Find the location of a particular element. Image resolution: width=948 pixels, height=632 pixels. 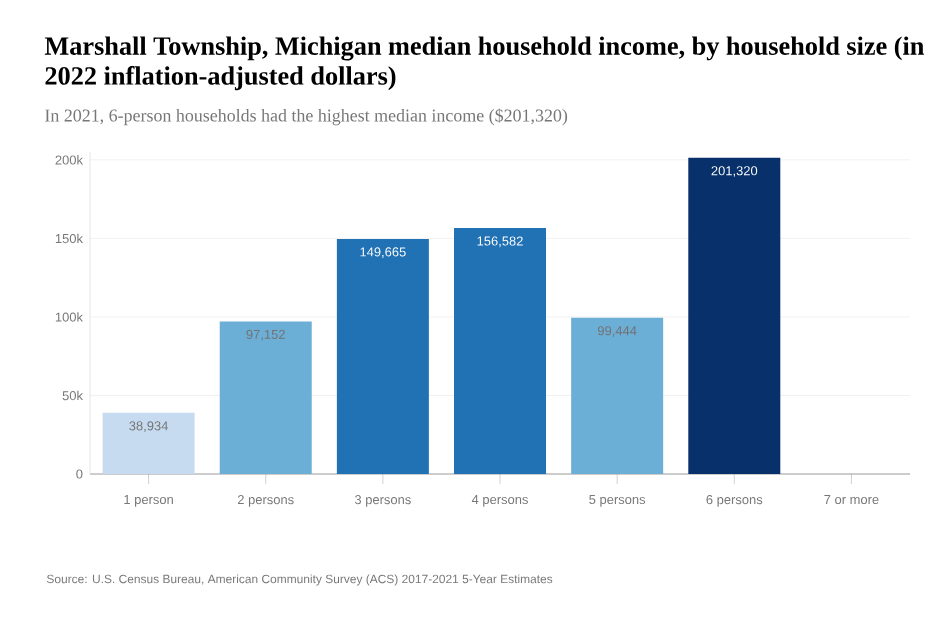

chart-title: Marshall Township, Michigan median household income, by household size (in 2022 inflation-adjusted dollars) is located at coordinates (484, 63).